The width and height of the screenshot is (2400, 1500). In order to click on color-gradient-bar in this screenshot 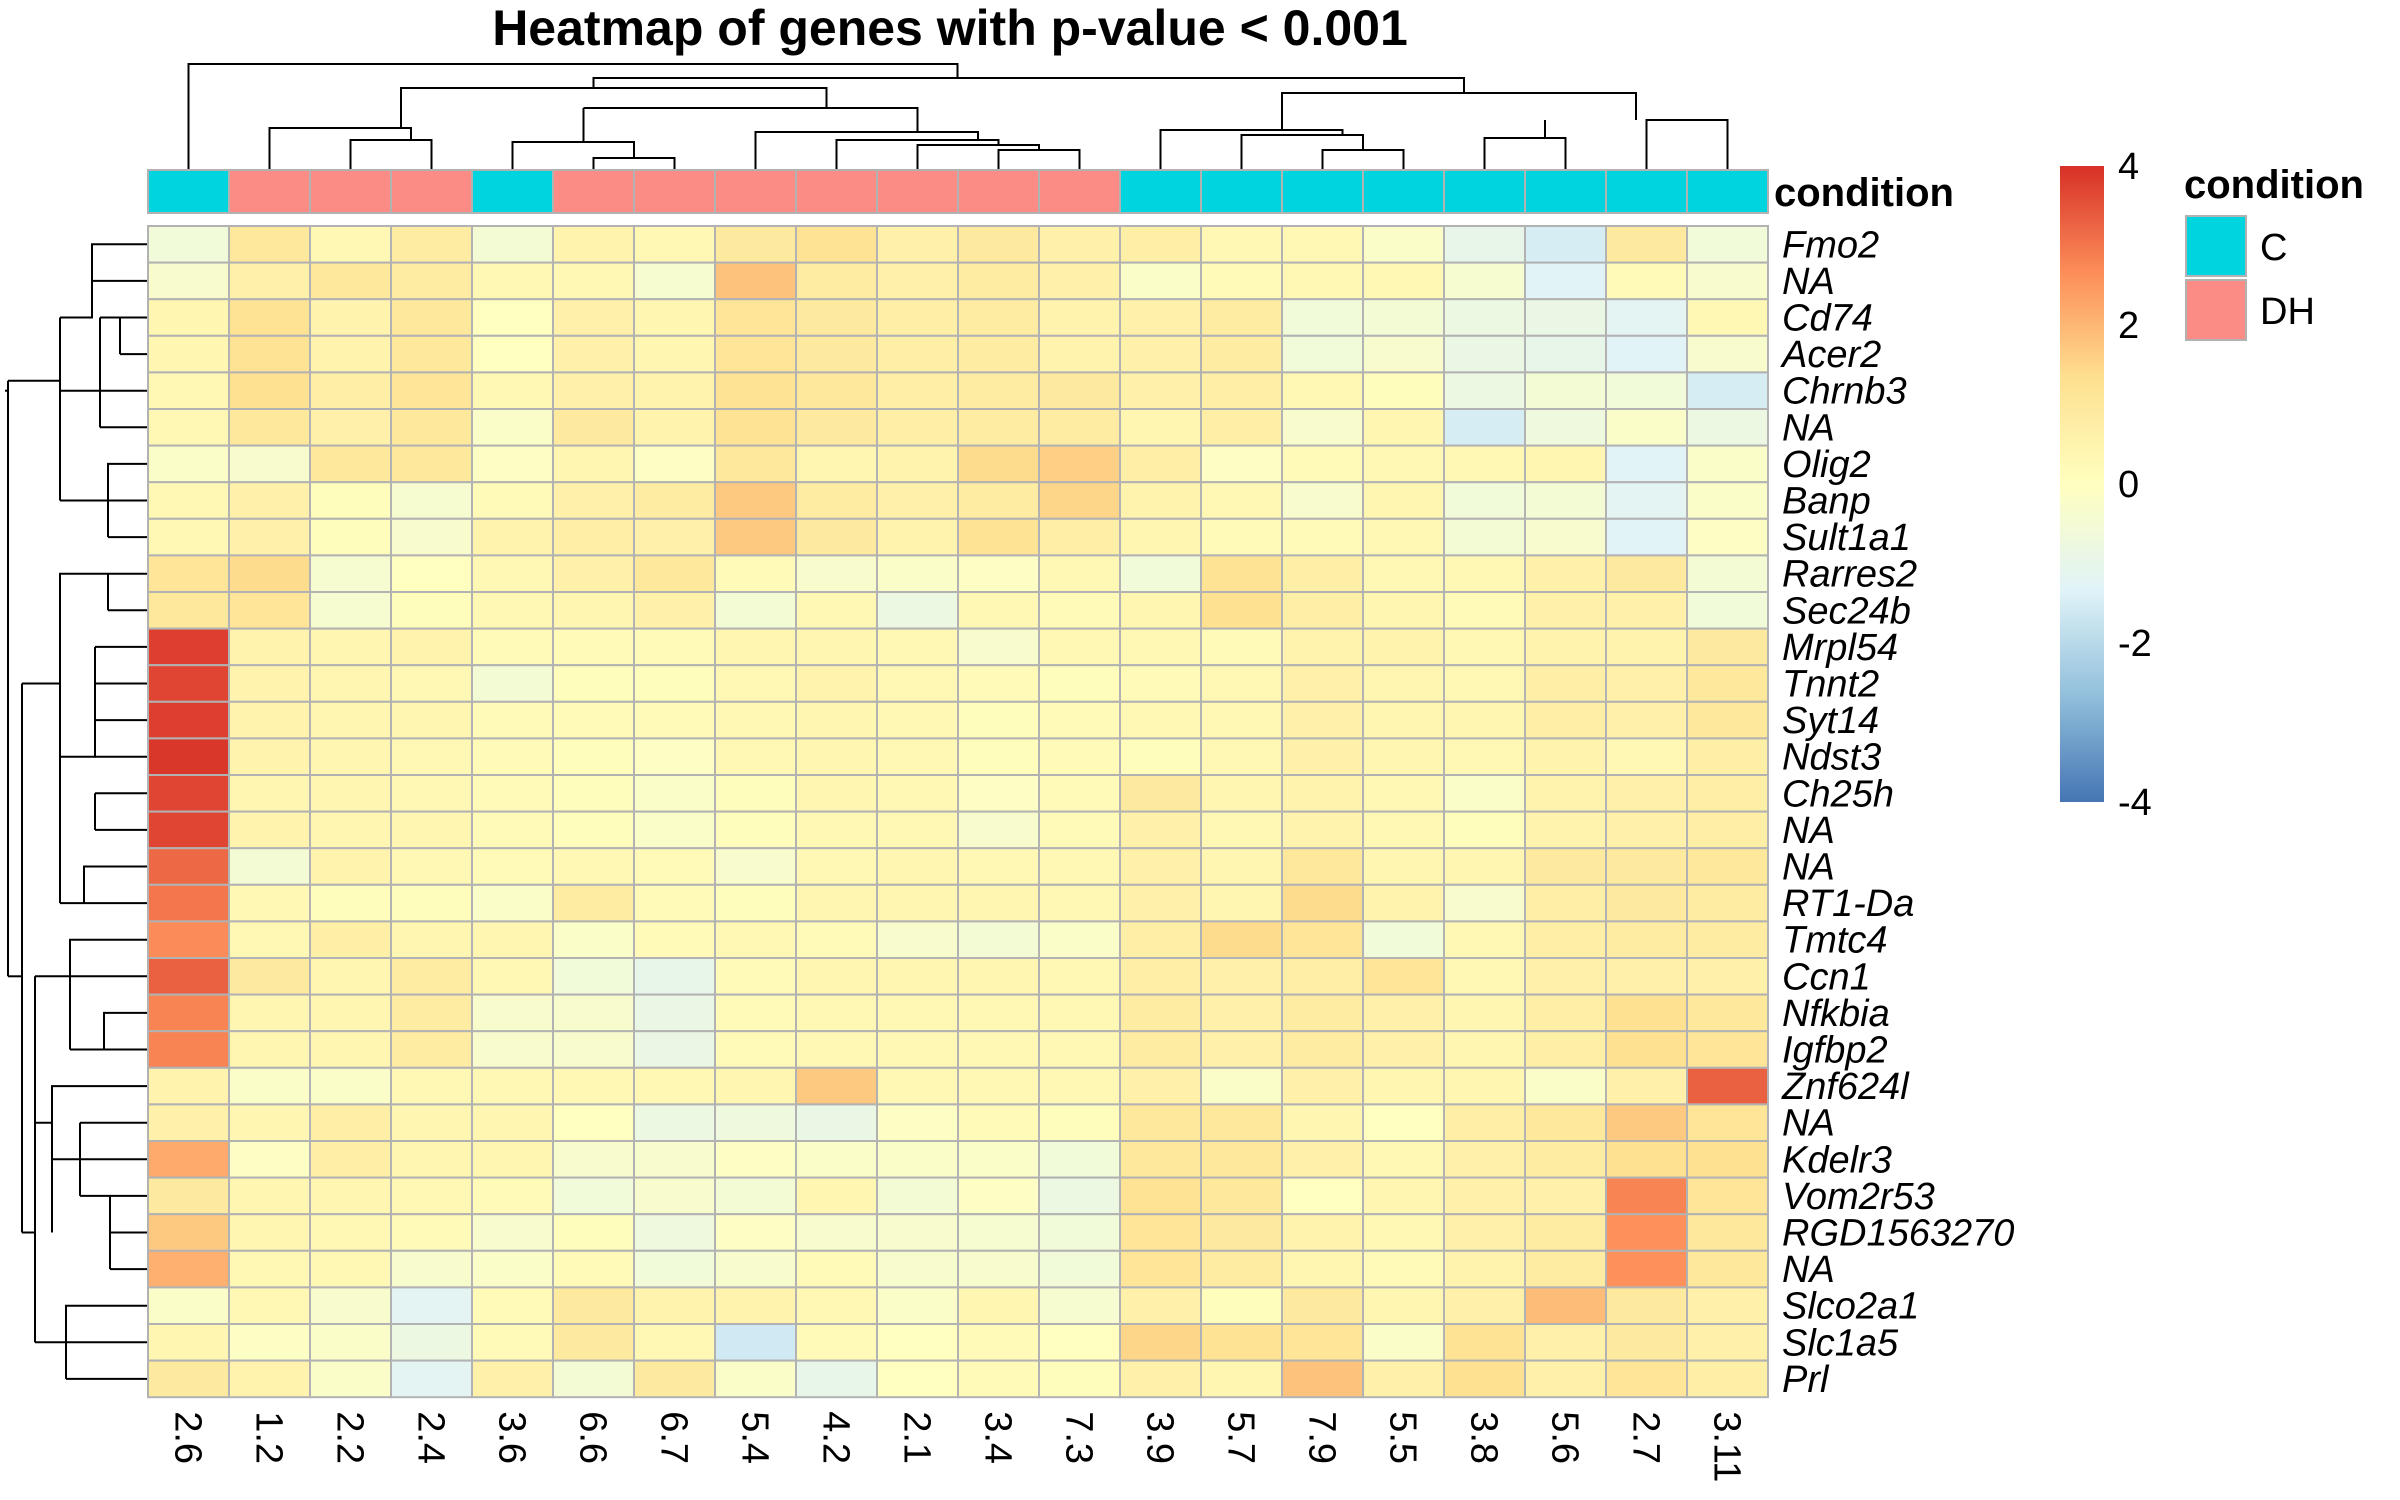, I will do `click(2082, 484)`.